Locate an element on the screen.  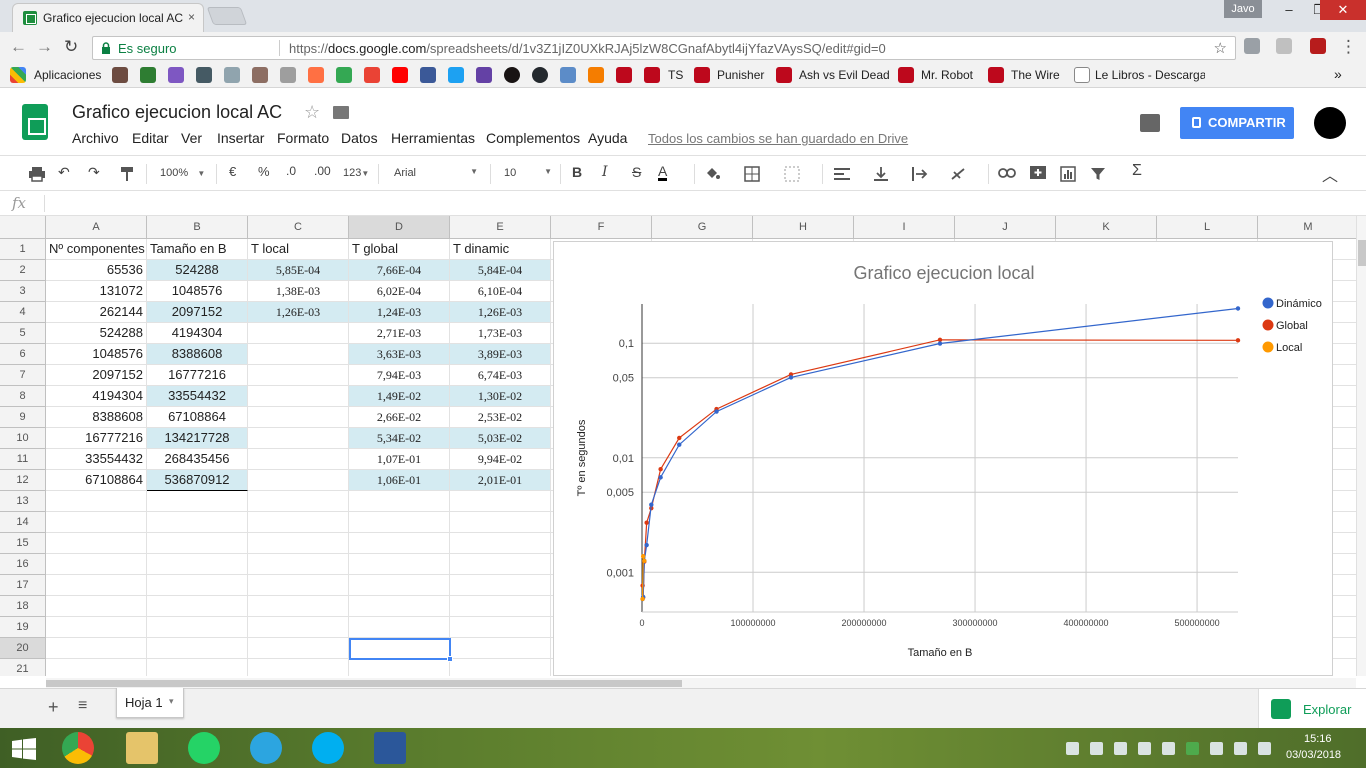
clock-date: 03/03/2018 is located at coordinates (1314, 755).